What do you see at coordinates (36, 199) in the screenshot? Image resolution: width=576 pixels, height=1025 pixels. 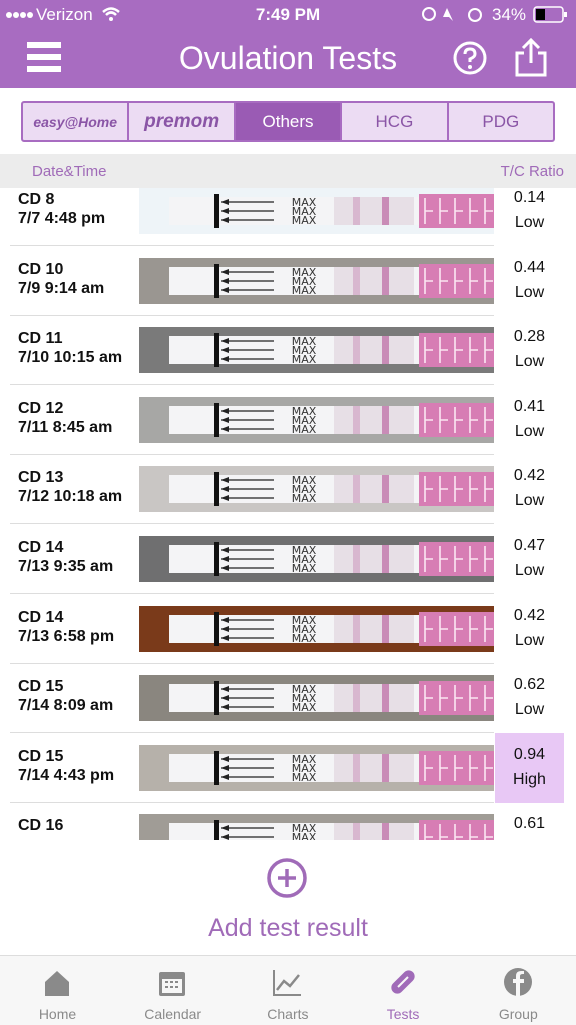 I see `cycle-day: CD 8` at bounding box center [36, 199].